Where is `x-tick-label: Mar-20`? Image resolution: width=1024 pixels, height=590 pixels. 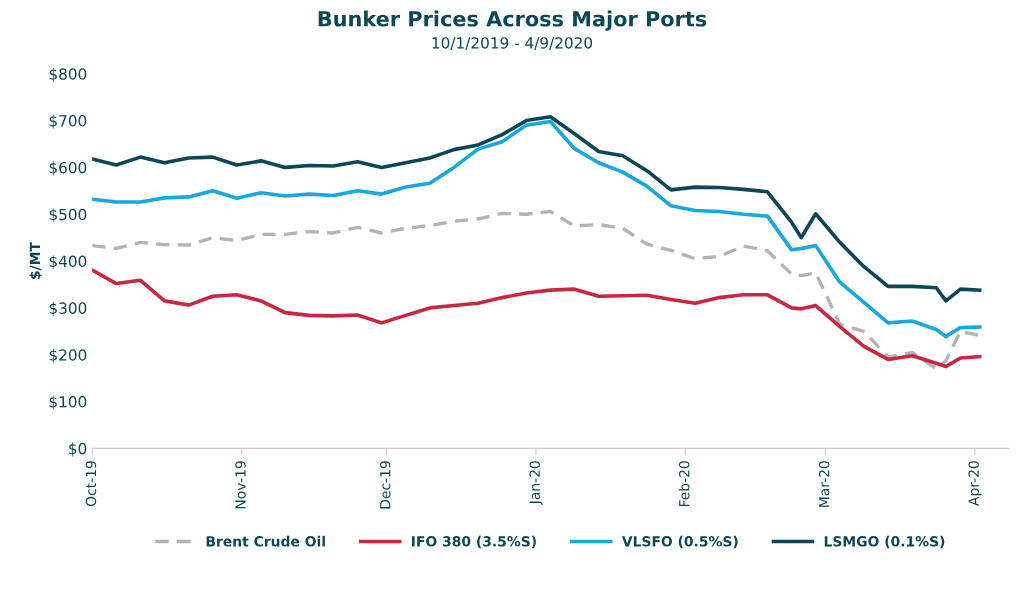
x-tick-label: Mar-20 is located at coordinates (824, 484).